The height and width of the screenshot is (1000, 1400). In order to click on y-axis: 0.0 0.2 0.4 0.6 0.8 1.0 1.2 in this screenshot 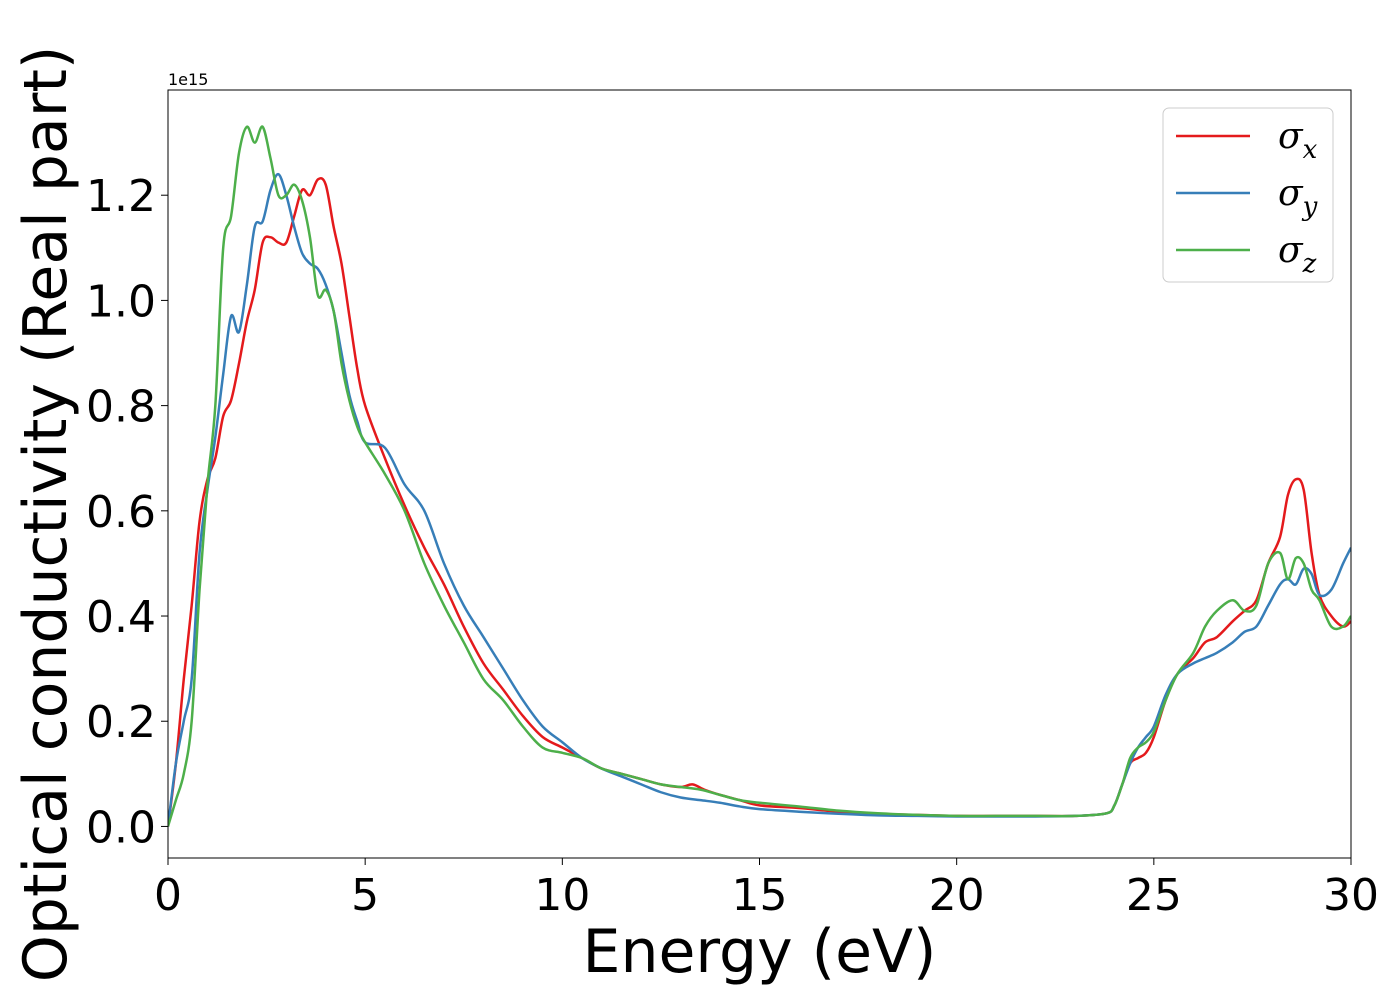, I will do `click(127, 512)`.